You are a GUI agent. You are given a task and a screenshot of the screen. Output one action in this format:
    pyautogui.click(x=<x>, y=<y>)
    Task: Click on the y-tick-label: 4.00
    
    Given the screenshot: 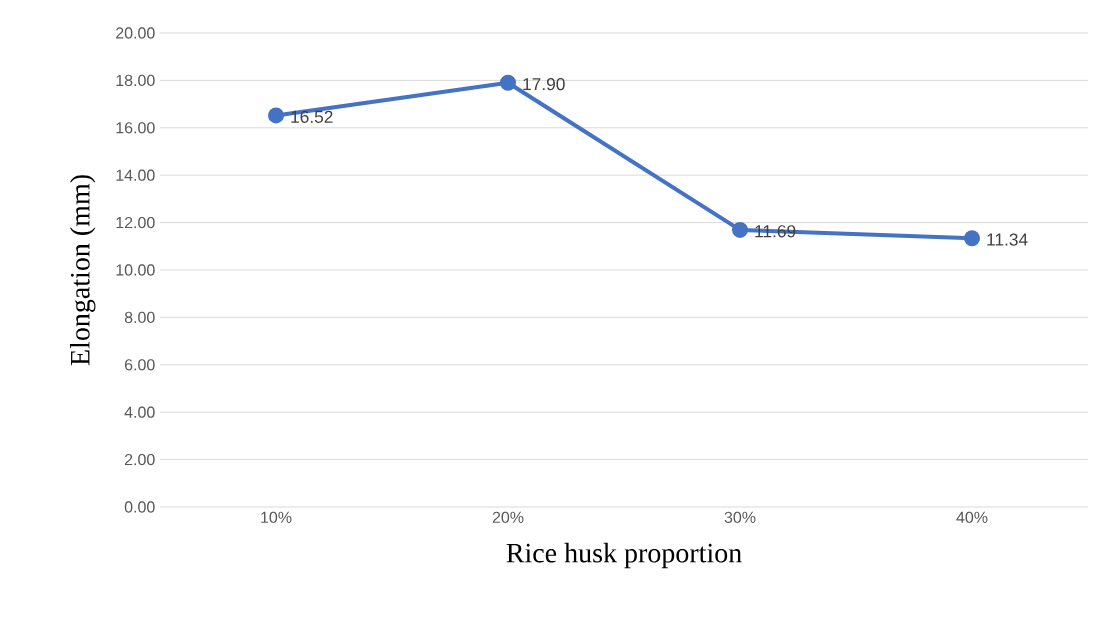 What is the action you would take?
    pyautogui.click(x=139, y=412)
    